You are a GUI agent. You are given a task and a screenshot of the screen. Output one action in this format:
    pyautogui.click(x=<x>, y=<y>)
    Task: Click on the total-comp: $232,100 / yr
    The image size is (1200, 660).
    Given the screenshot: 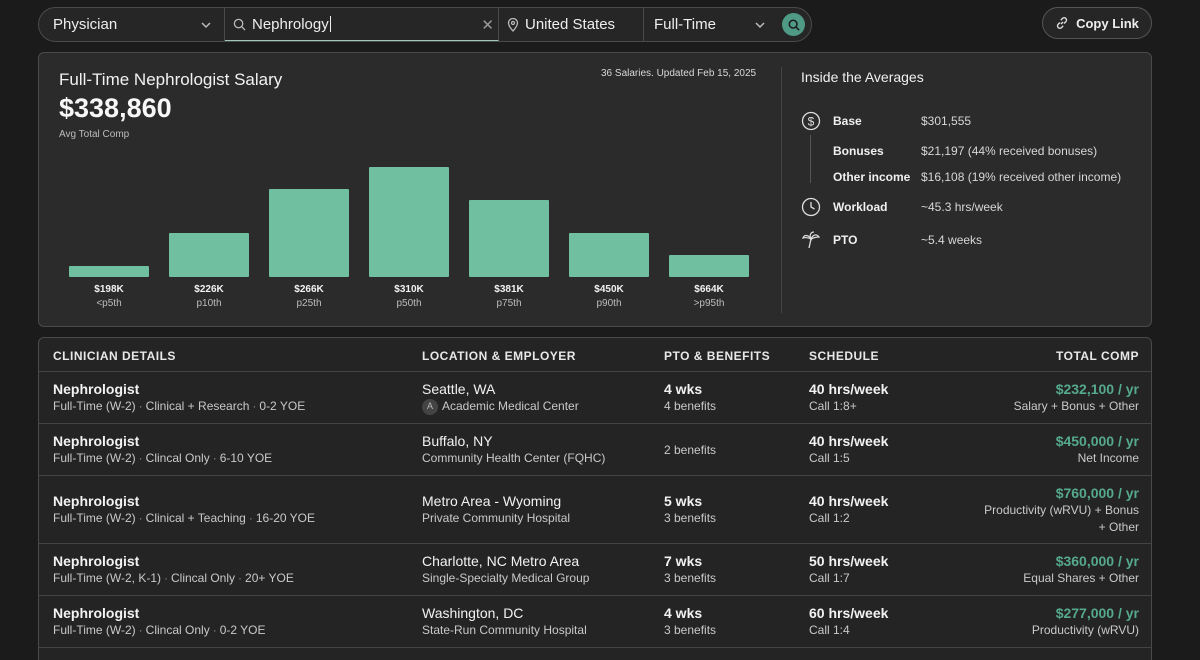 What is the action you would take?
    pyautogui.click(x=1097, y=389)
    